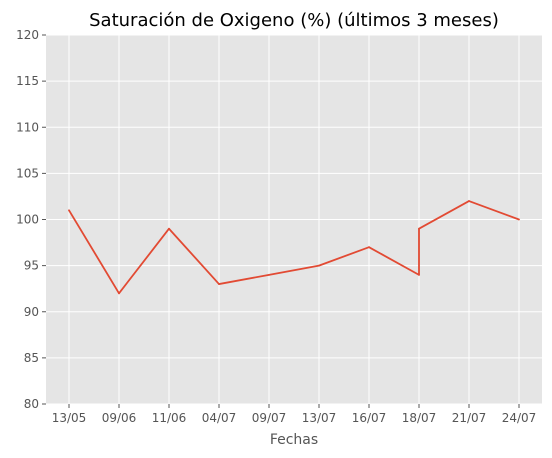 The width and height of the screenshot is (552, 458). What do you see at coordinates (27, 35) in the screenshot?
I see `y-tick-label: 120` at bounding box center [27, 35].